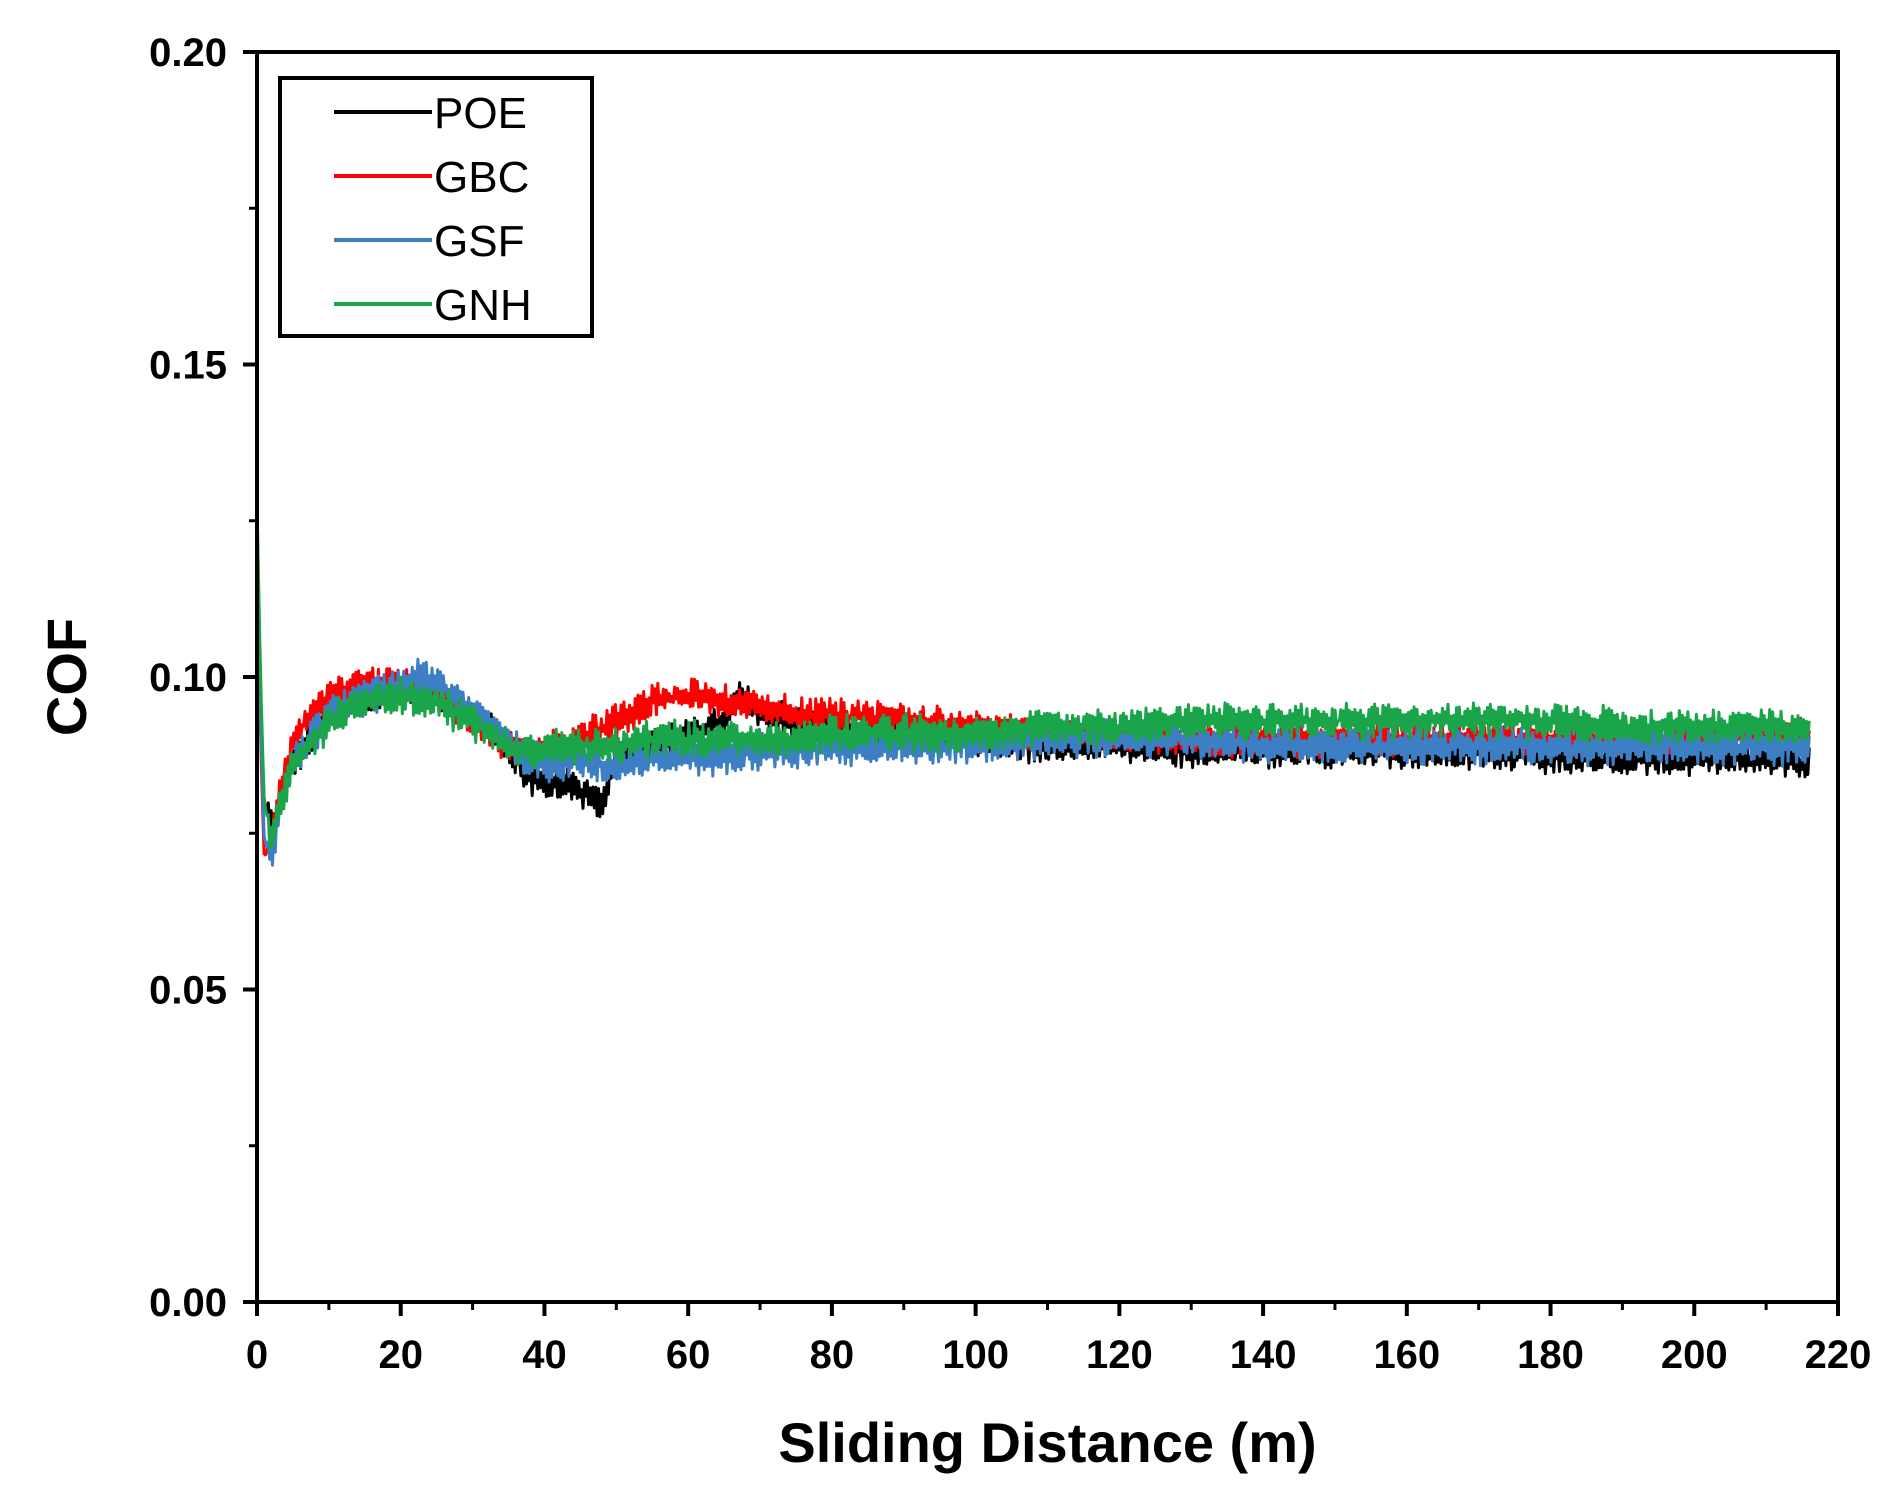 The image size is (1894, 1502). Describe the element at coordinates (544, 1355) in the screenshot. I see `x-tick-label: 40` at that location.